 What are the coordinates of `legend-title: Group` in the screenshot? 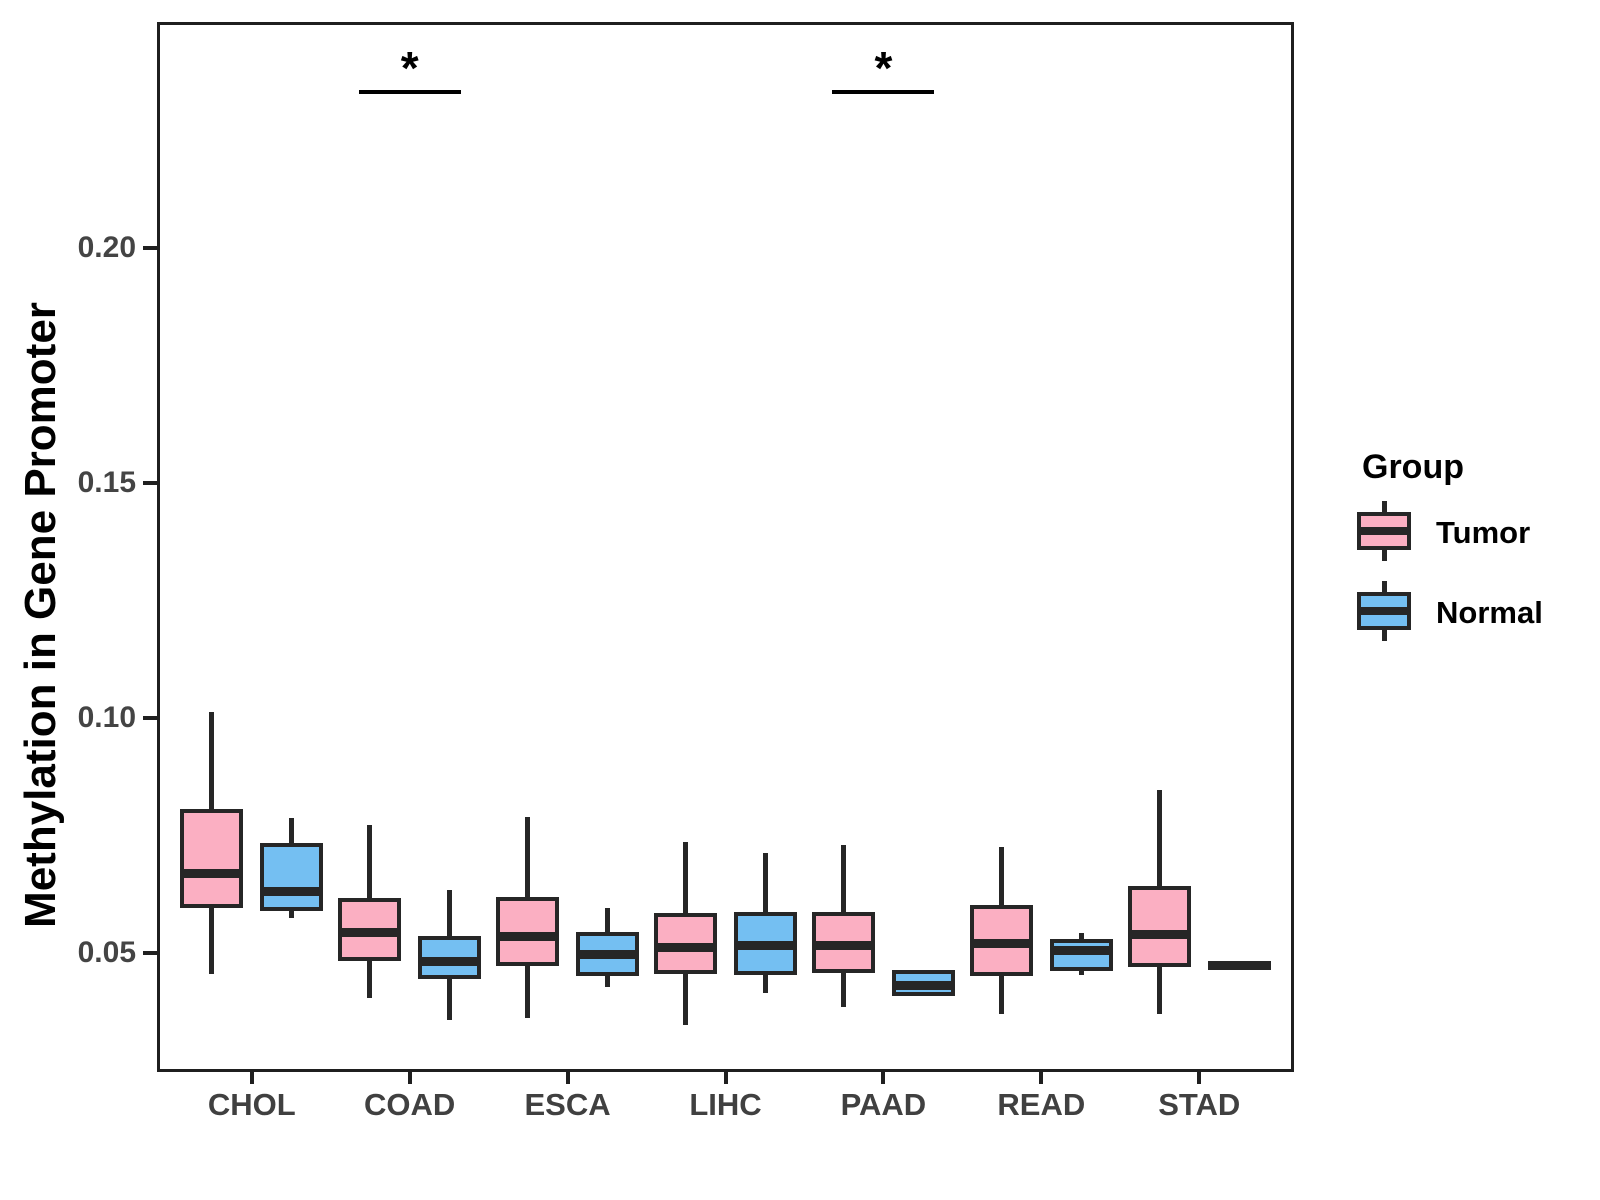 It's located at (1413, 467).